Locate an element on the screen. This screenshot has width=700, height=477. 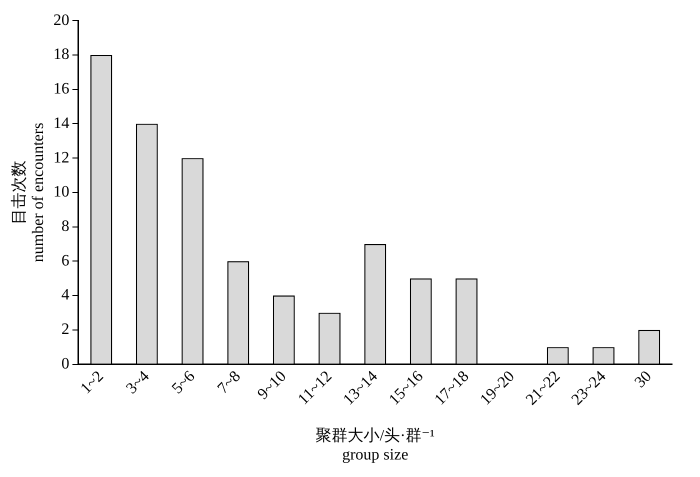
y-tick-label: 10 is located at coordinates (61, 192).